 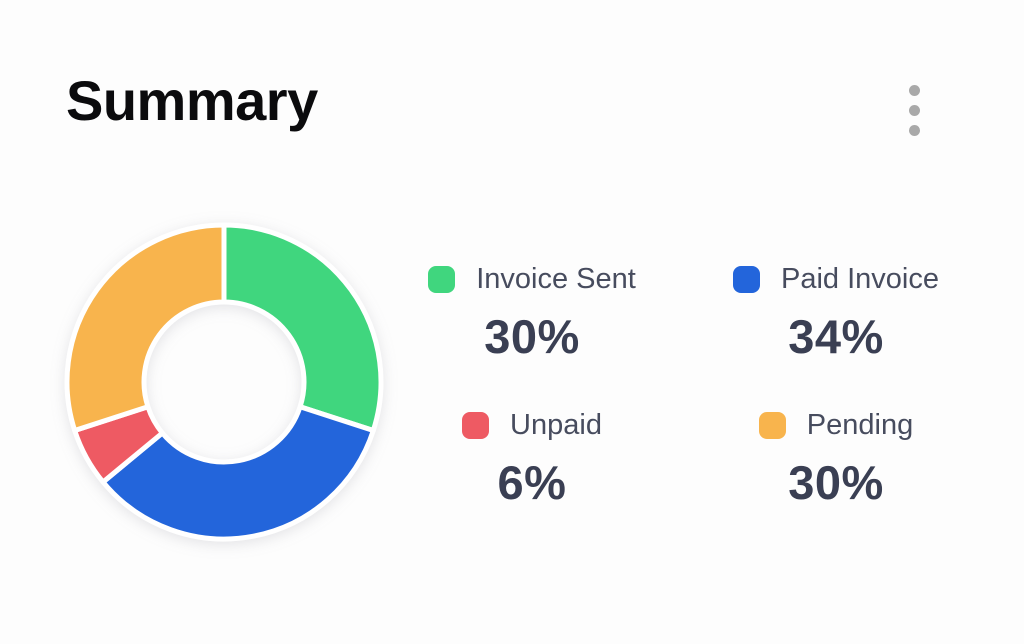 What do you see at coordinates (556, 425) in the screenshot?
I see `legend-label: Unpaid` at bounding box center [556, 425].